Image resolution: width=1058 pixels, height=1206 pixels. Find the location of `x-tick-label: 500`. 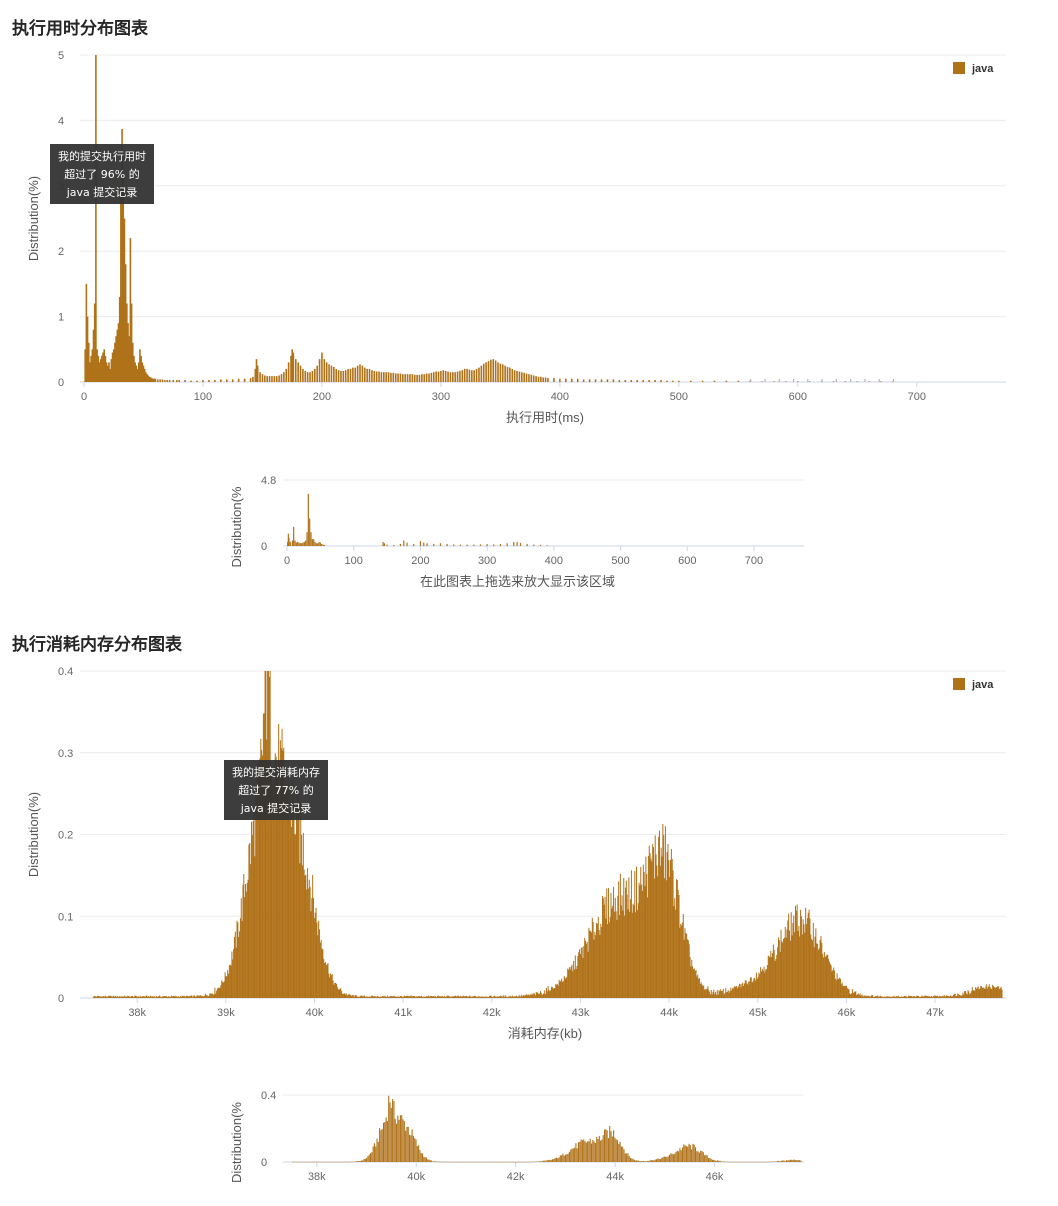

x-tick-label: 500 is located at coordinates (679, 397).